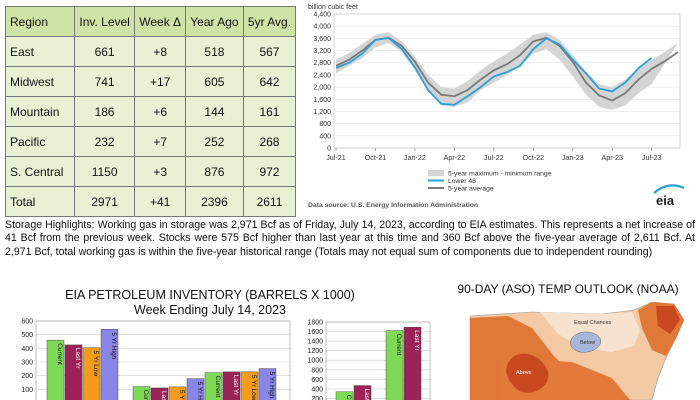  What do you see at coordinates (462, 181) in the screenshot?
I see `legend-label: Lower 48` at bounding box center [462, 181].